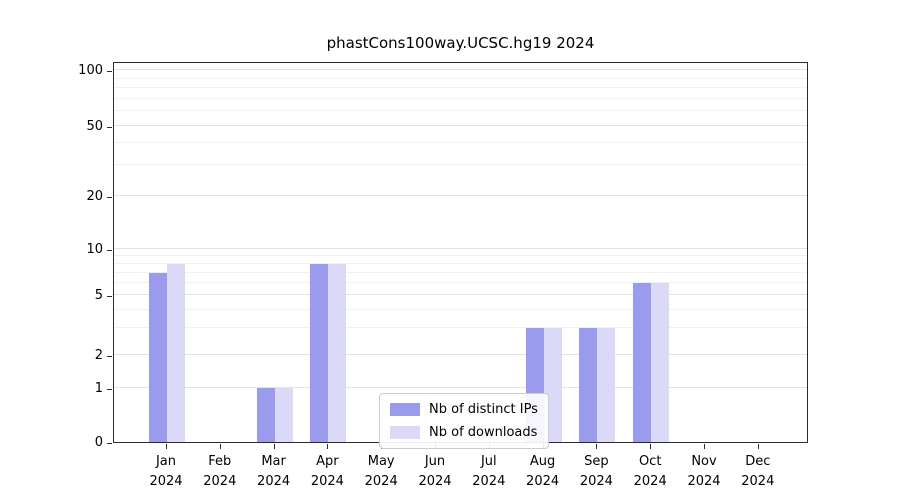 This screenshot has height=500, width=900. Describe the element at coordinates (98, 388) in the screenshot. I see `y-tick-label: 1` at that location.